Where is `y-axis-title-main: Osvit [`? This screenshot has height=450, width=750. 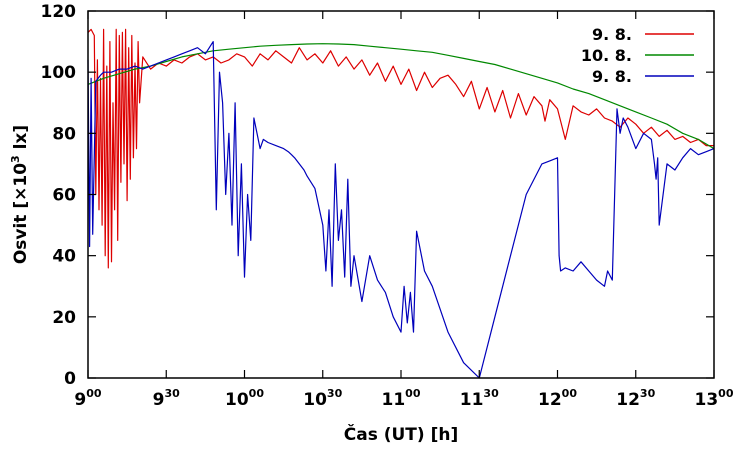 y-axis-title-main: Osvit [ is located at coordinates (21, 232).